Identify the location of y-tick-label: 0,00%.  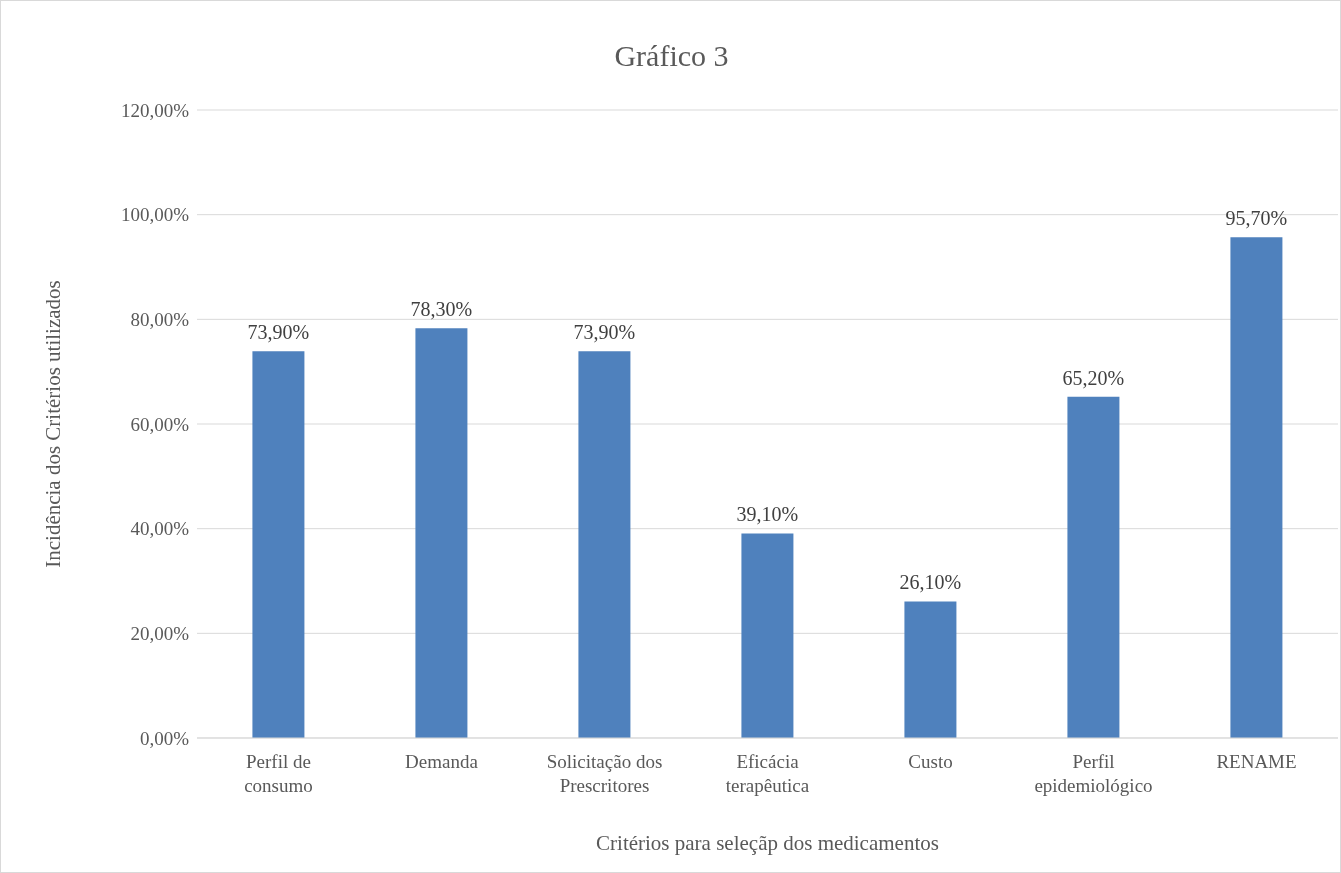
(164, 738).